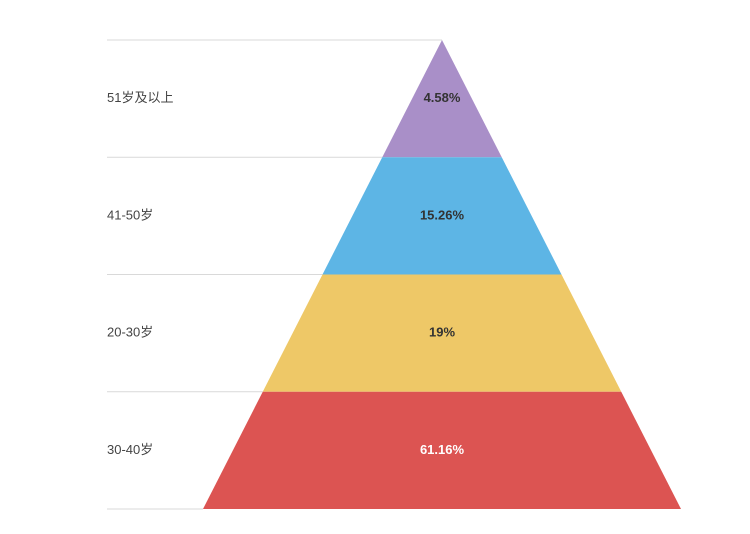 Image resolution: width=750 pixels, height=534 pixels. I want to click on category-label: 20-30岁, so click(130, 332).